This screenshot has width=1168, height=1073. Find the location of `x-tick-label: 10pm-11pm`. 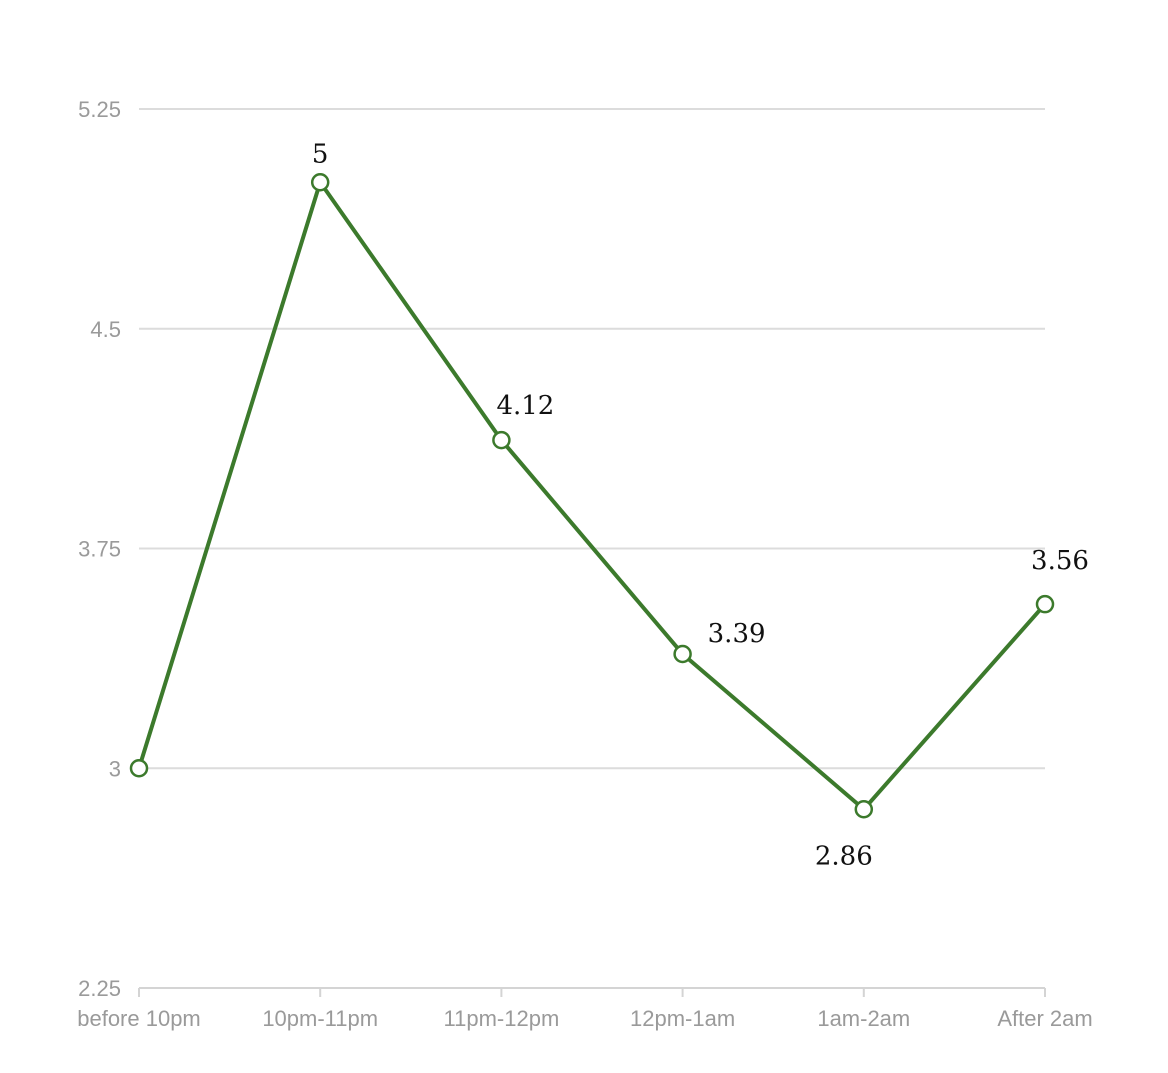

x-tick-label: 10pm-11pm is located at coordinates (320, 1018).